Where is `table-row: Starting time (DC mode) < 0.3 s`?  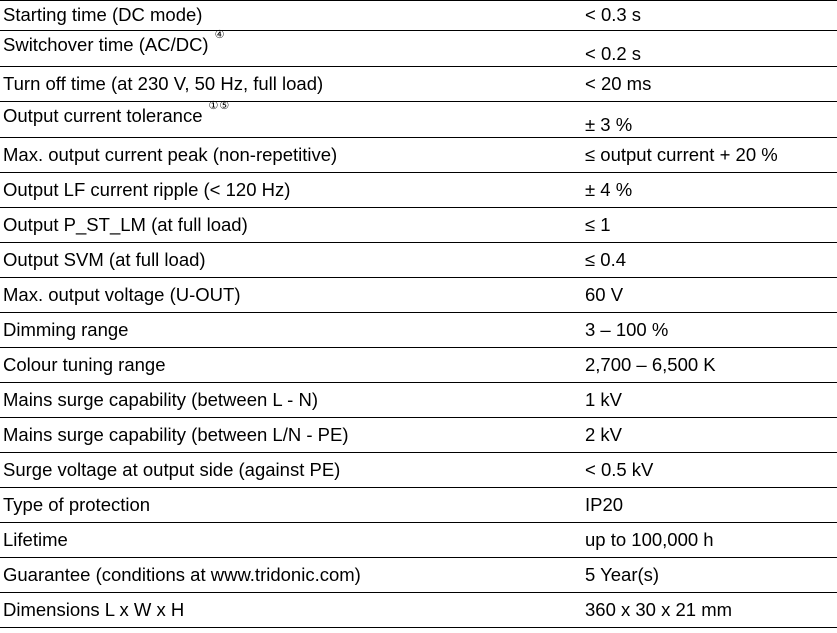
table-row: Starting time (DC mode) < 0.3 s is located at coordinates (418, 16).